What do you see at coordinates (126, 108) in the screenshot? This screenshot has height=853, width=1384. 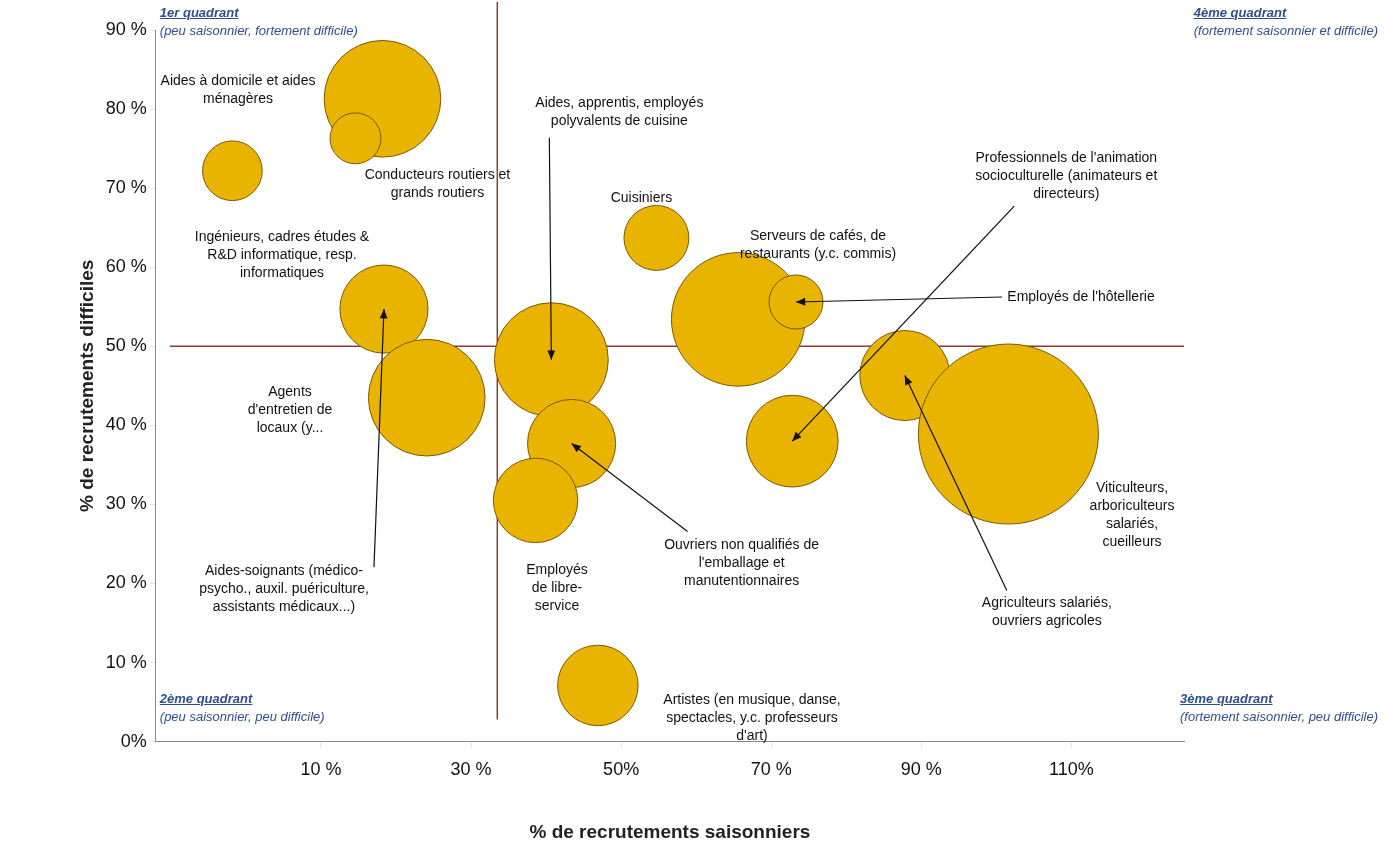 I see `y-tick-label: 80 %` at bounding box center [126, 108].